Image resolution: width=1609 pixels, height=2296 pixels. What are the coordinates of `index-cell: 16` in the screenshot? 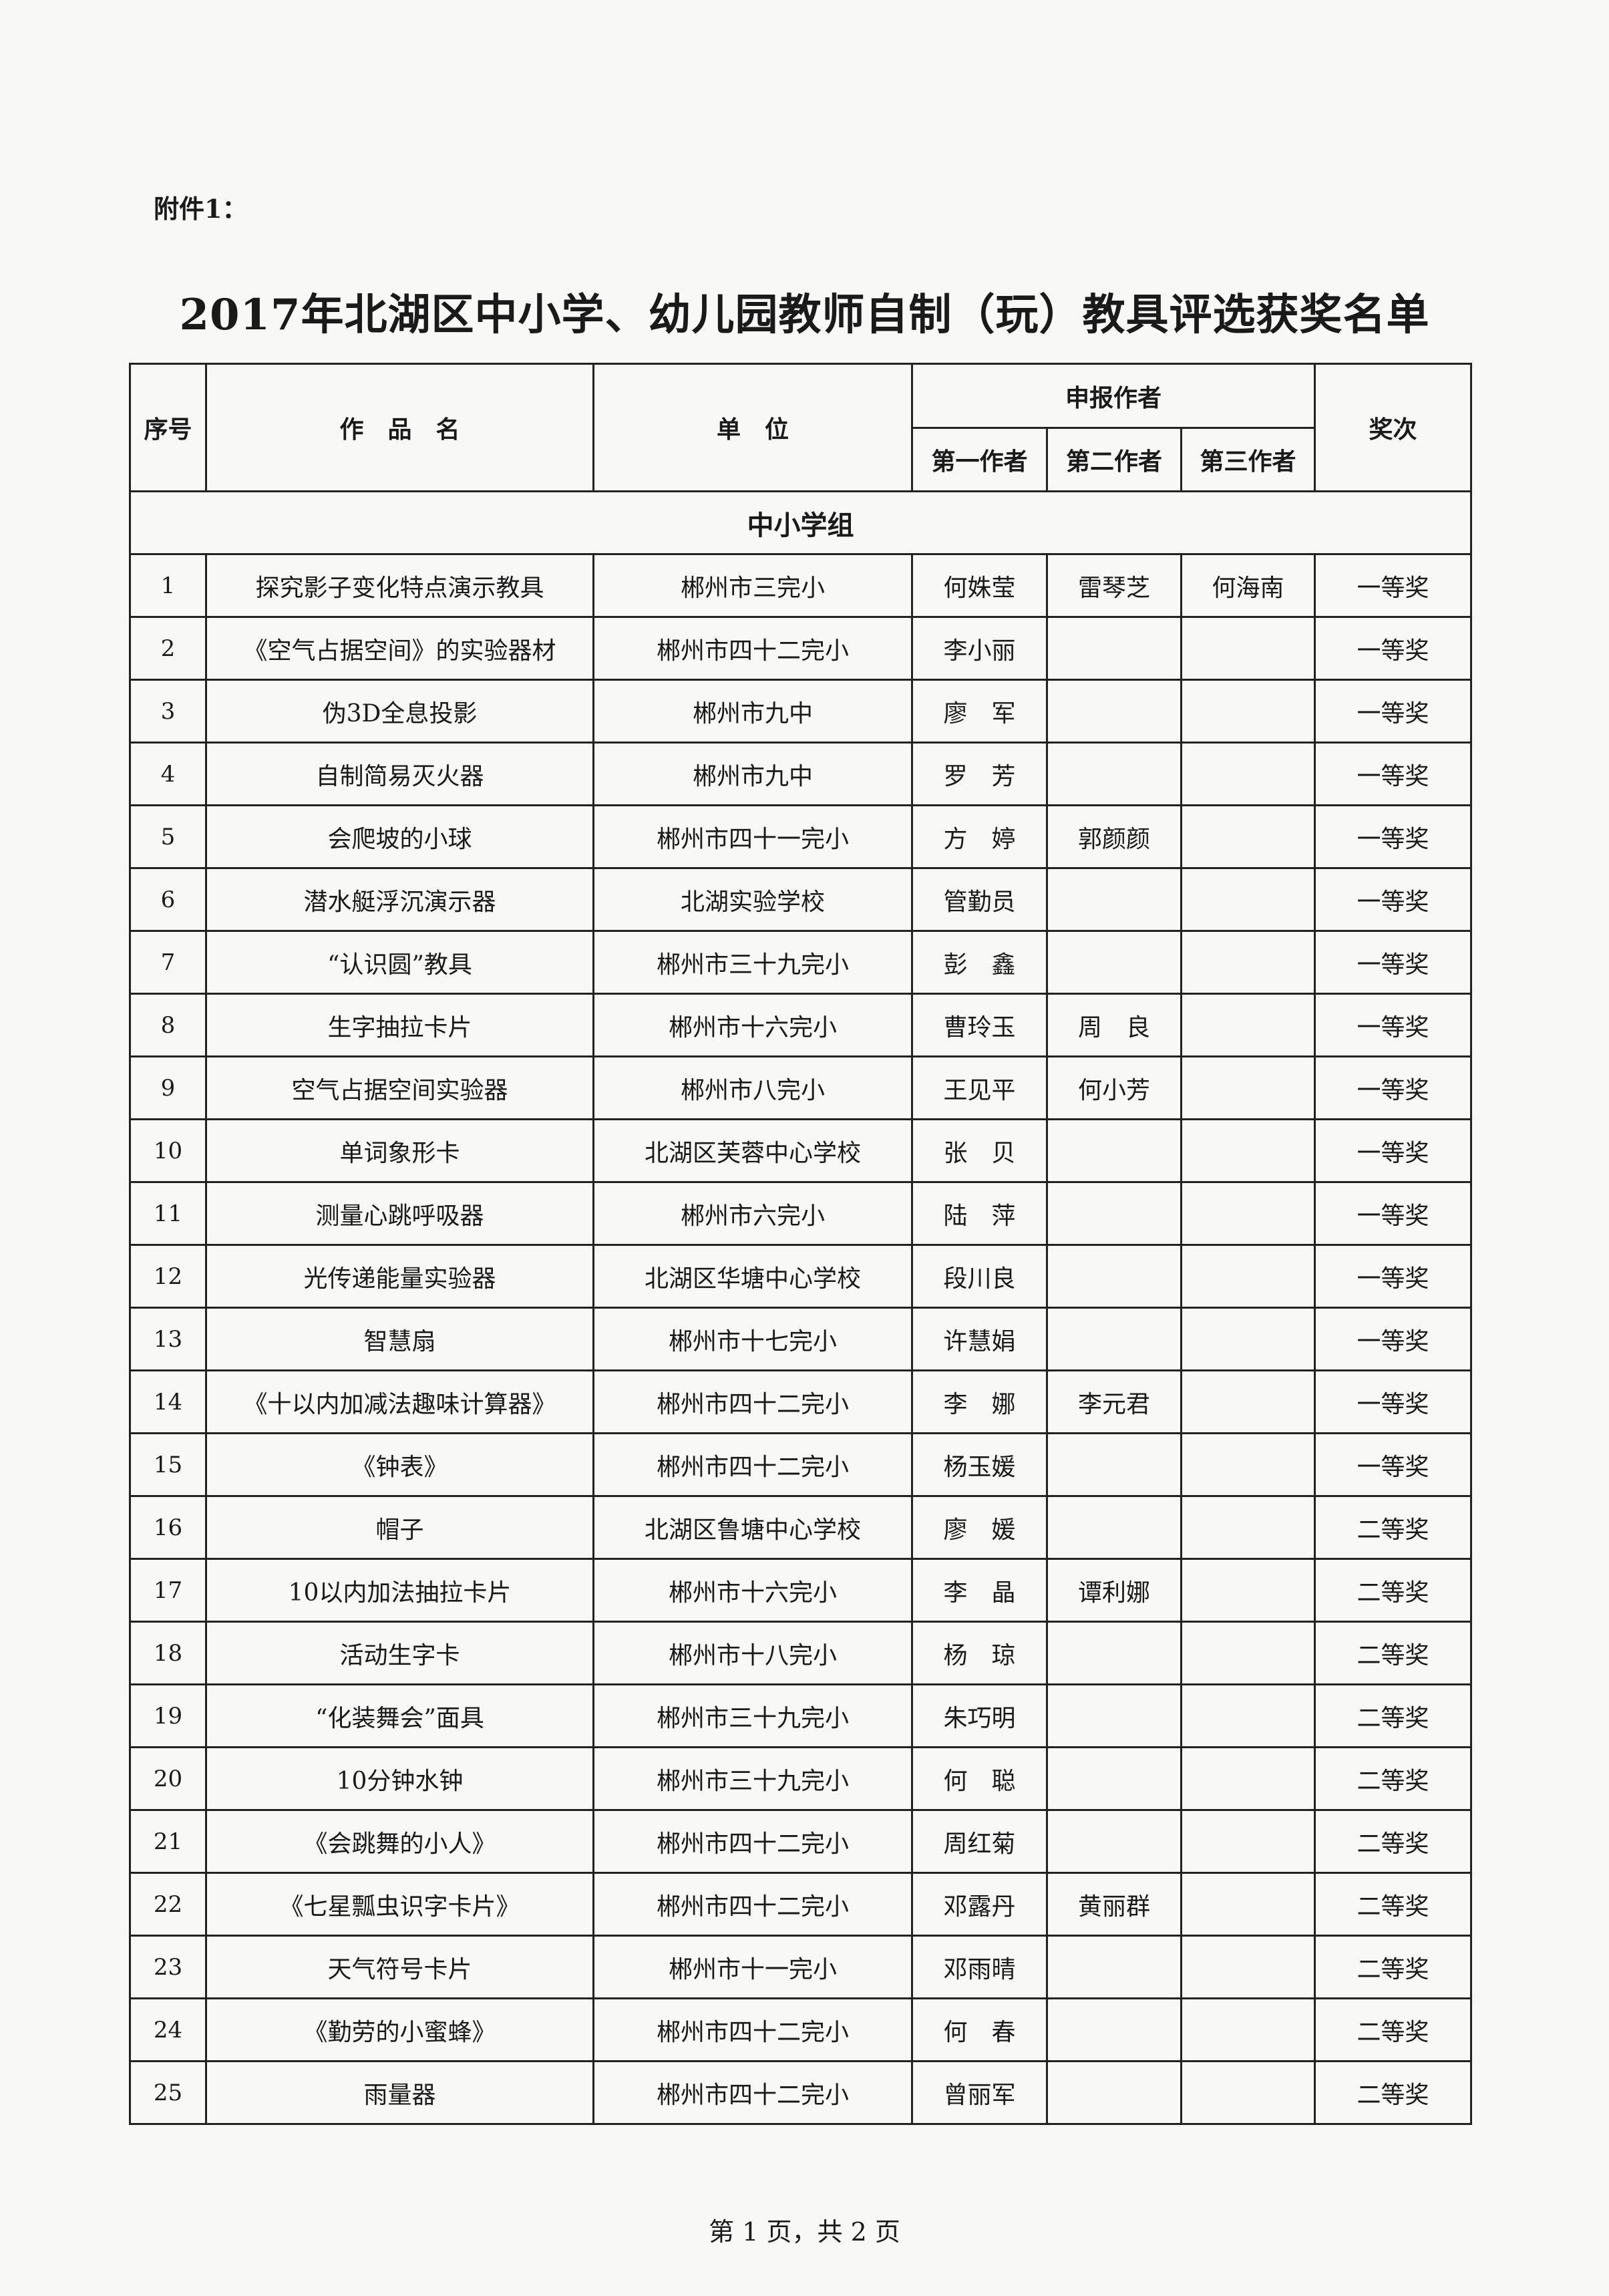 It's located at (168, 1527).